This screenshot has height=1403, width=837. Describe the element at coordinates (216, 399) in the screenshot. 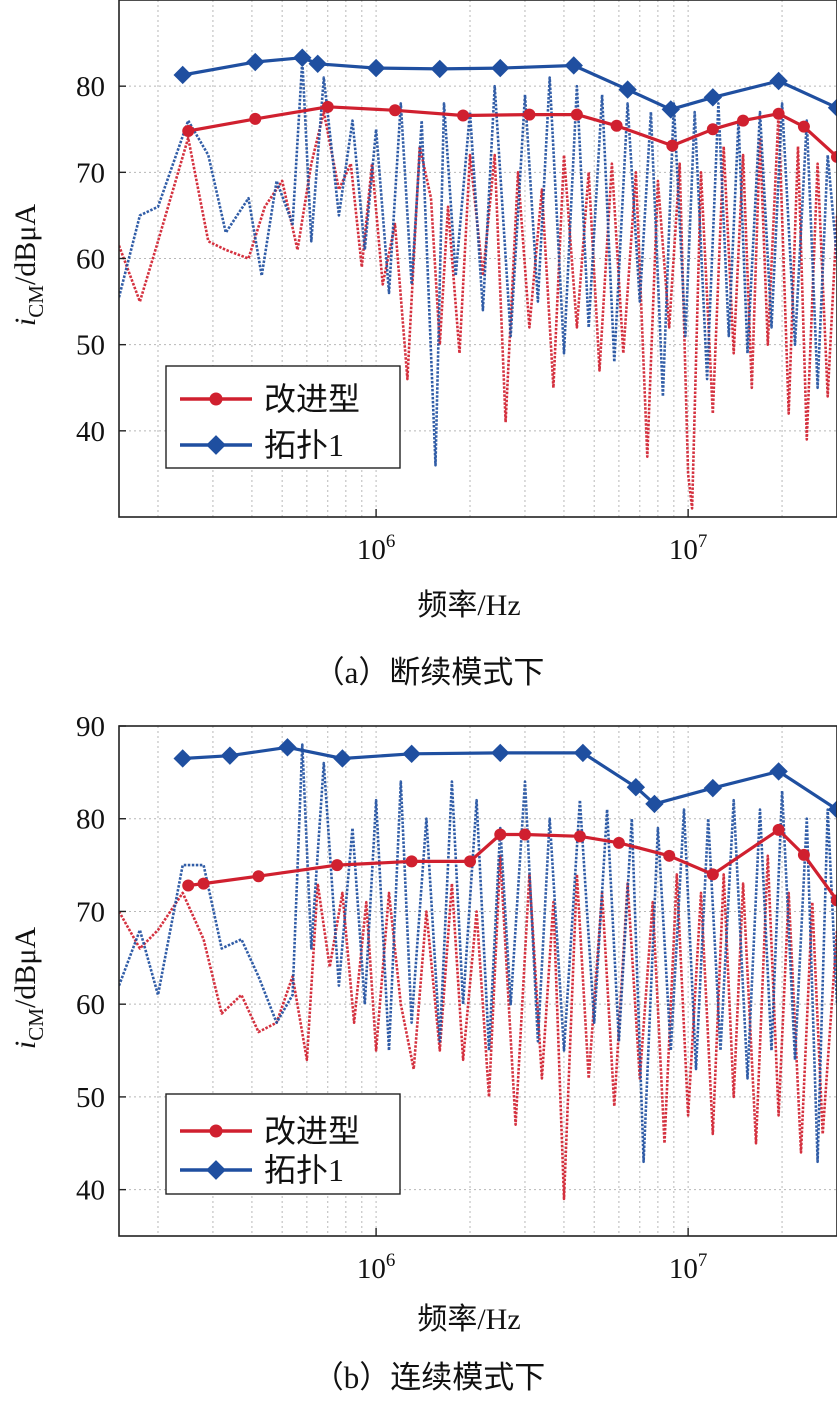

I see `chart-a-legend-marker-improved` at that location.